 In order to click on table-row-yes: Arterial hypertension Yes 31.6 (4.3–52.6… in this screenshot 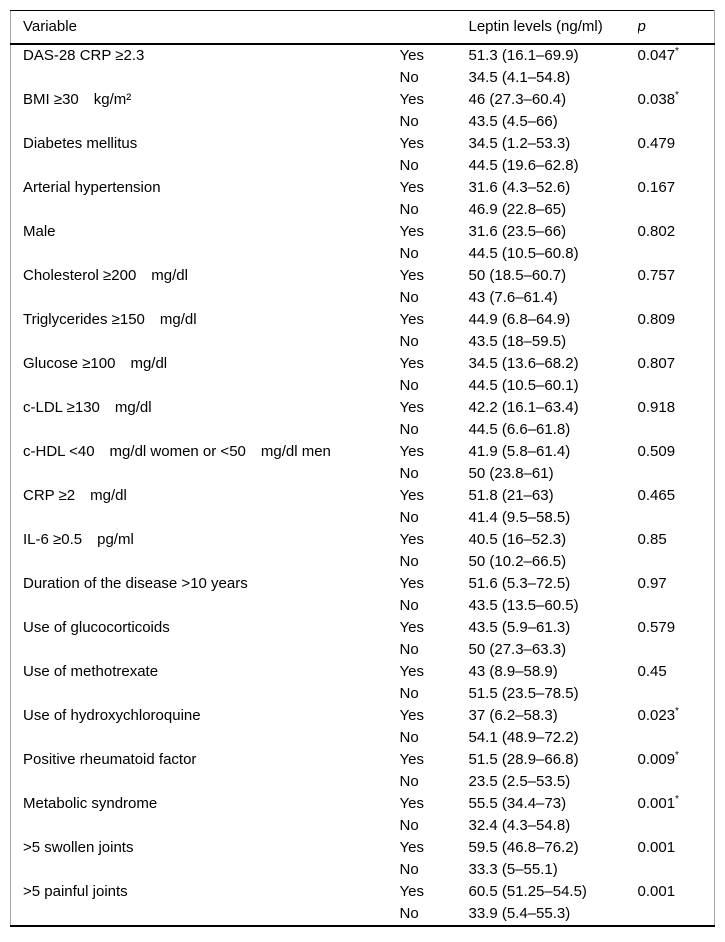, I will do `click(363, 188)`.